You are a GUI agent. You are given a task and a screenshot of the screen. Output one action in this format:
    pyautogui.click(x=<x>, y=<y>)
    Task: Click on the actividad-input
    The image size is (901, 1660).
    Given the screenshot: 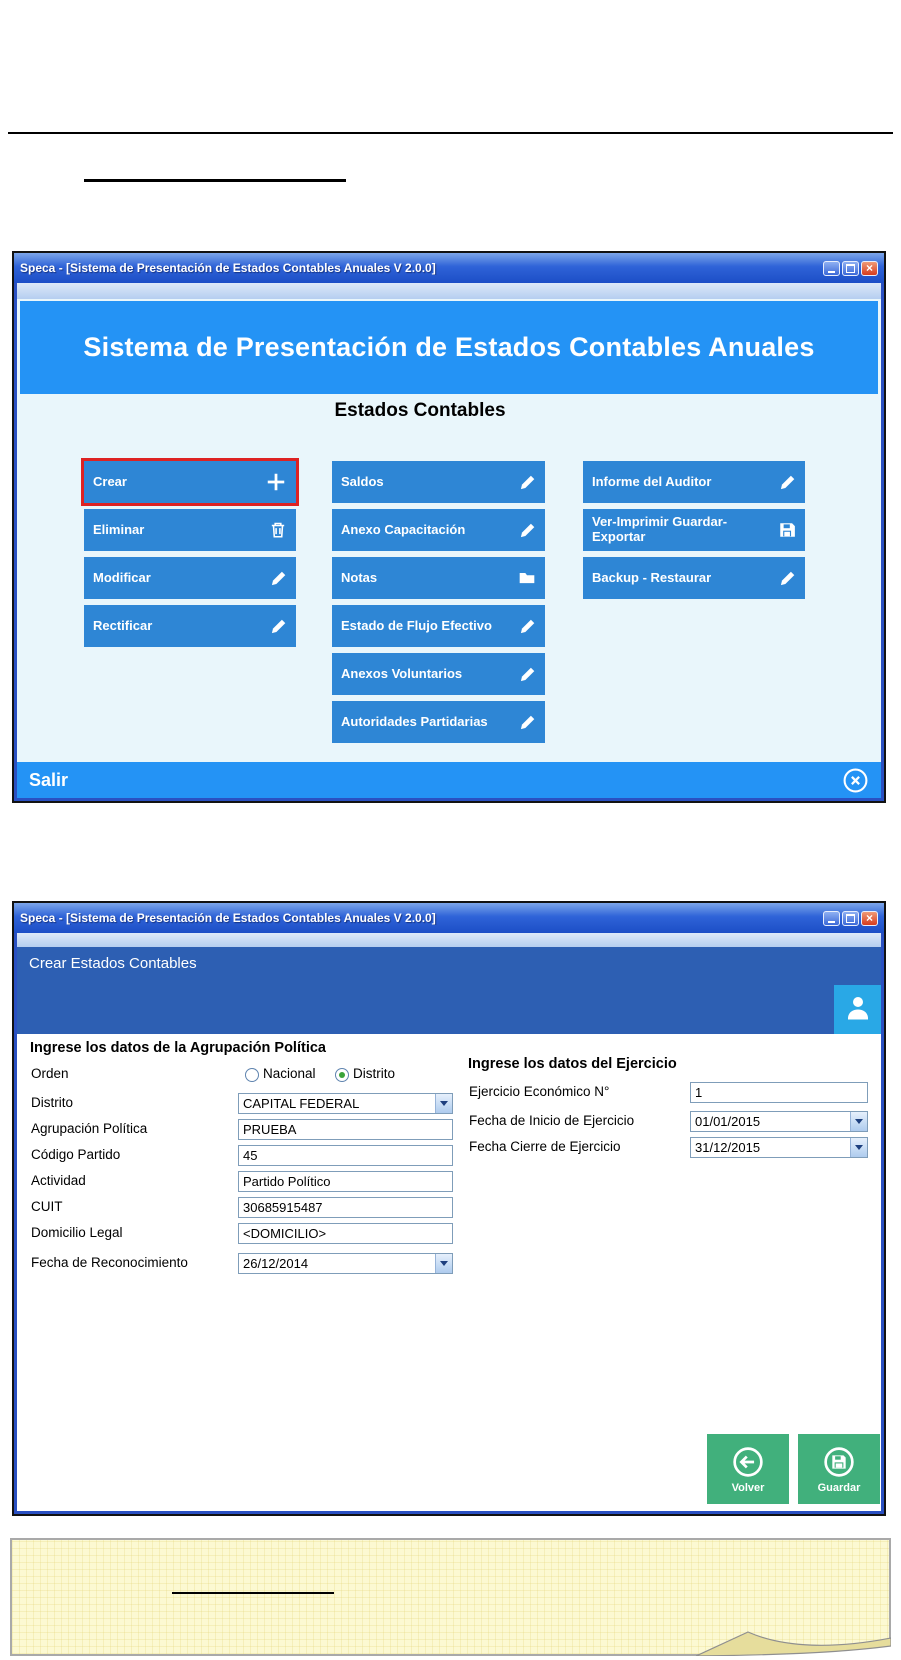 What is the action you would take?
    pyautogui.click(x=345, y=1181)
    